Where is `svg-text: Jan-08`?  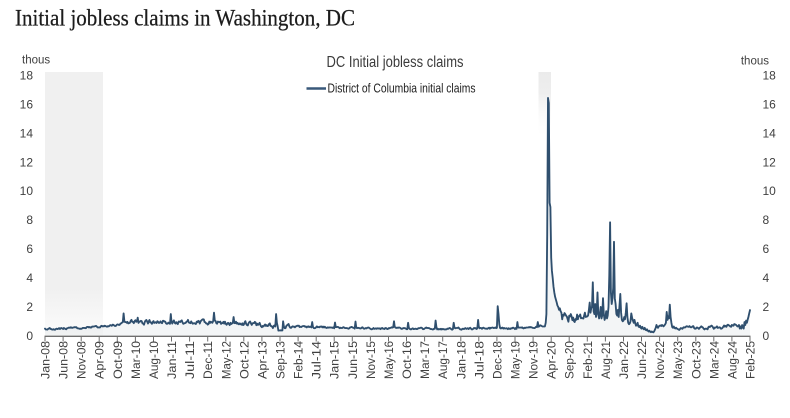
svg-text: Jan-08 is located at coordinates (47, 360).